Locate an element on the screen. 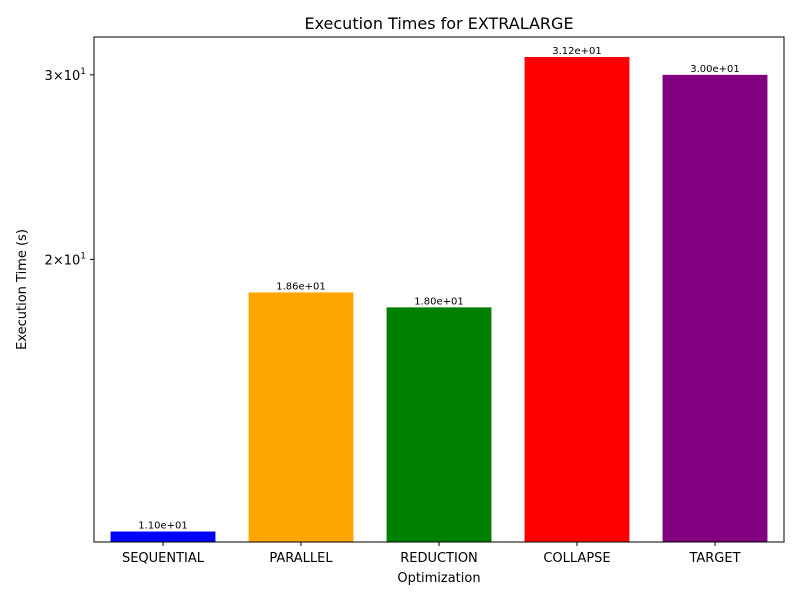 The image size is (800, 600). x-tick-label-collapse: COLLAPSE is located at coordinates (576, 558).